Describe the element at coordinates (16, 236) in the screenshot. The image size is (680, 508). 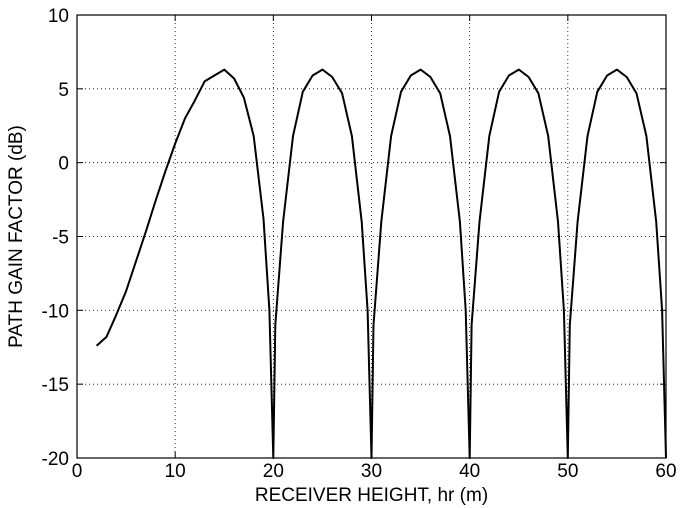
I see `y-axis-label: PATH GAIN FACTOR (dB)` at that location.